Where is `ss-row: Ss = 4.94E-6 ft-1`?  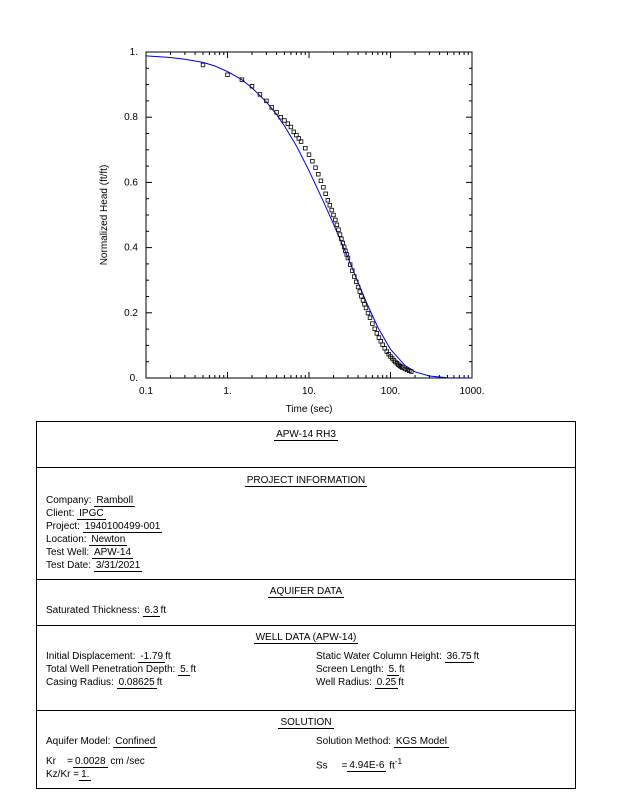
ss-row: Ss = 4.94E-6 ft-1 is located at coordinates (359, 764).